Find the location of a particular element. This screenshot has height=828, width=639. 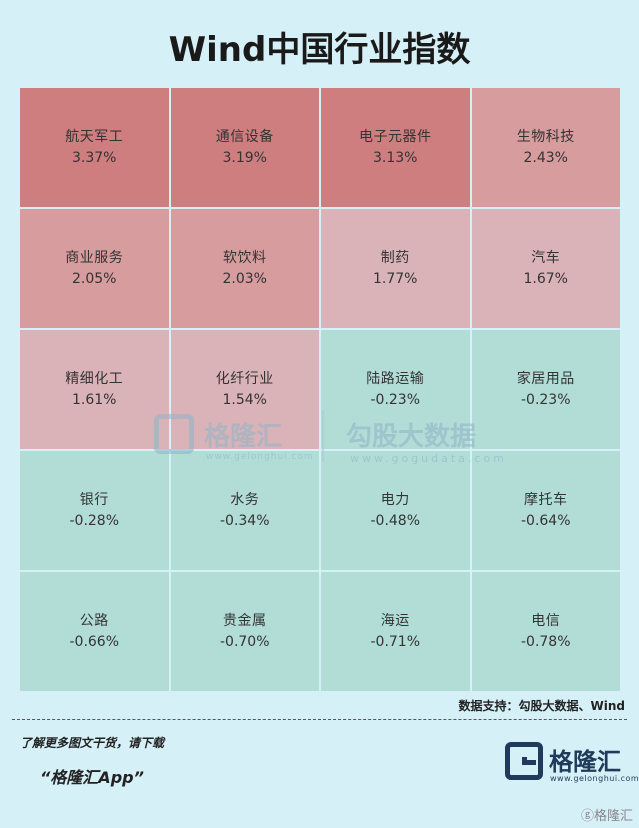

industry-name: 电信 is located at coordinates (546, 621).